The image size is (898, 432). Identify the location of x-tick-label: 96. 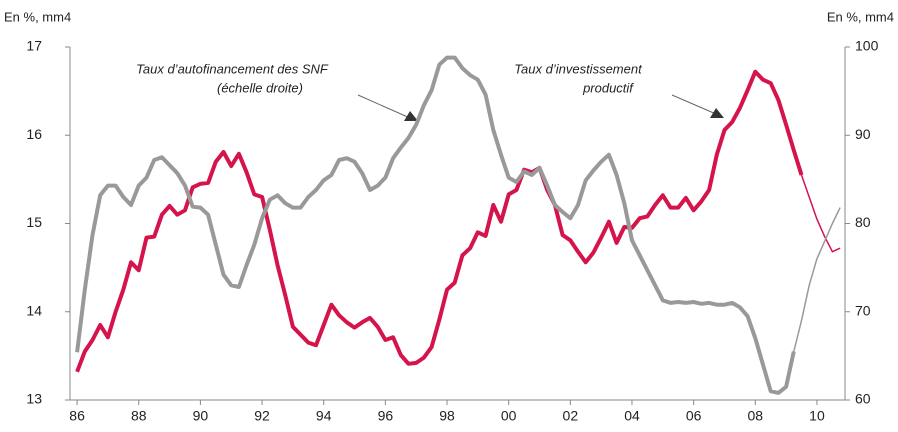
(386, 416).